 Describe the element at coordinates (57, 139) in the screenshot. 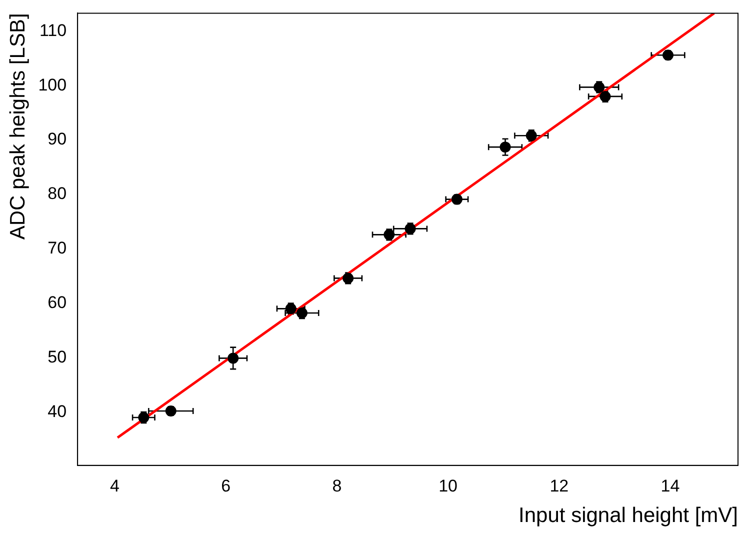

I see `y-tick-label: 90` at that location.